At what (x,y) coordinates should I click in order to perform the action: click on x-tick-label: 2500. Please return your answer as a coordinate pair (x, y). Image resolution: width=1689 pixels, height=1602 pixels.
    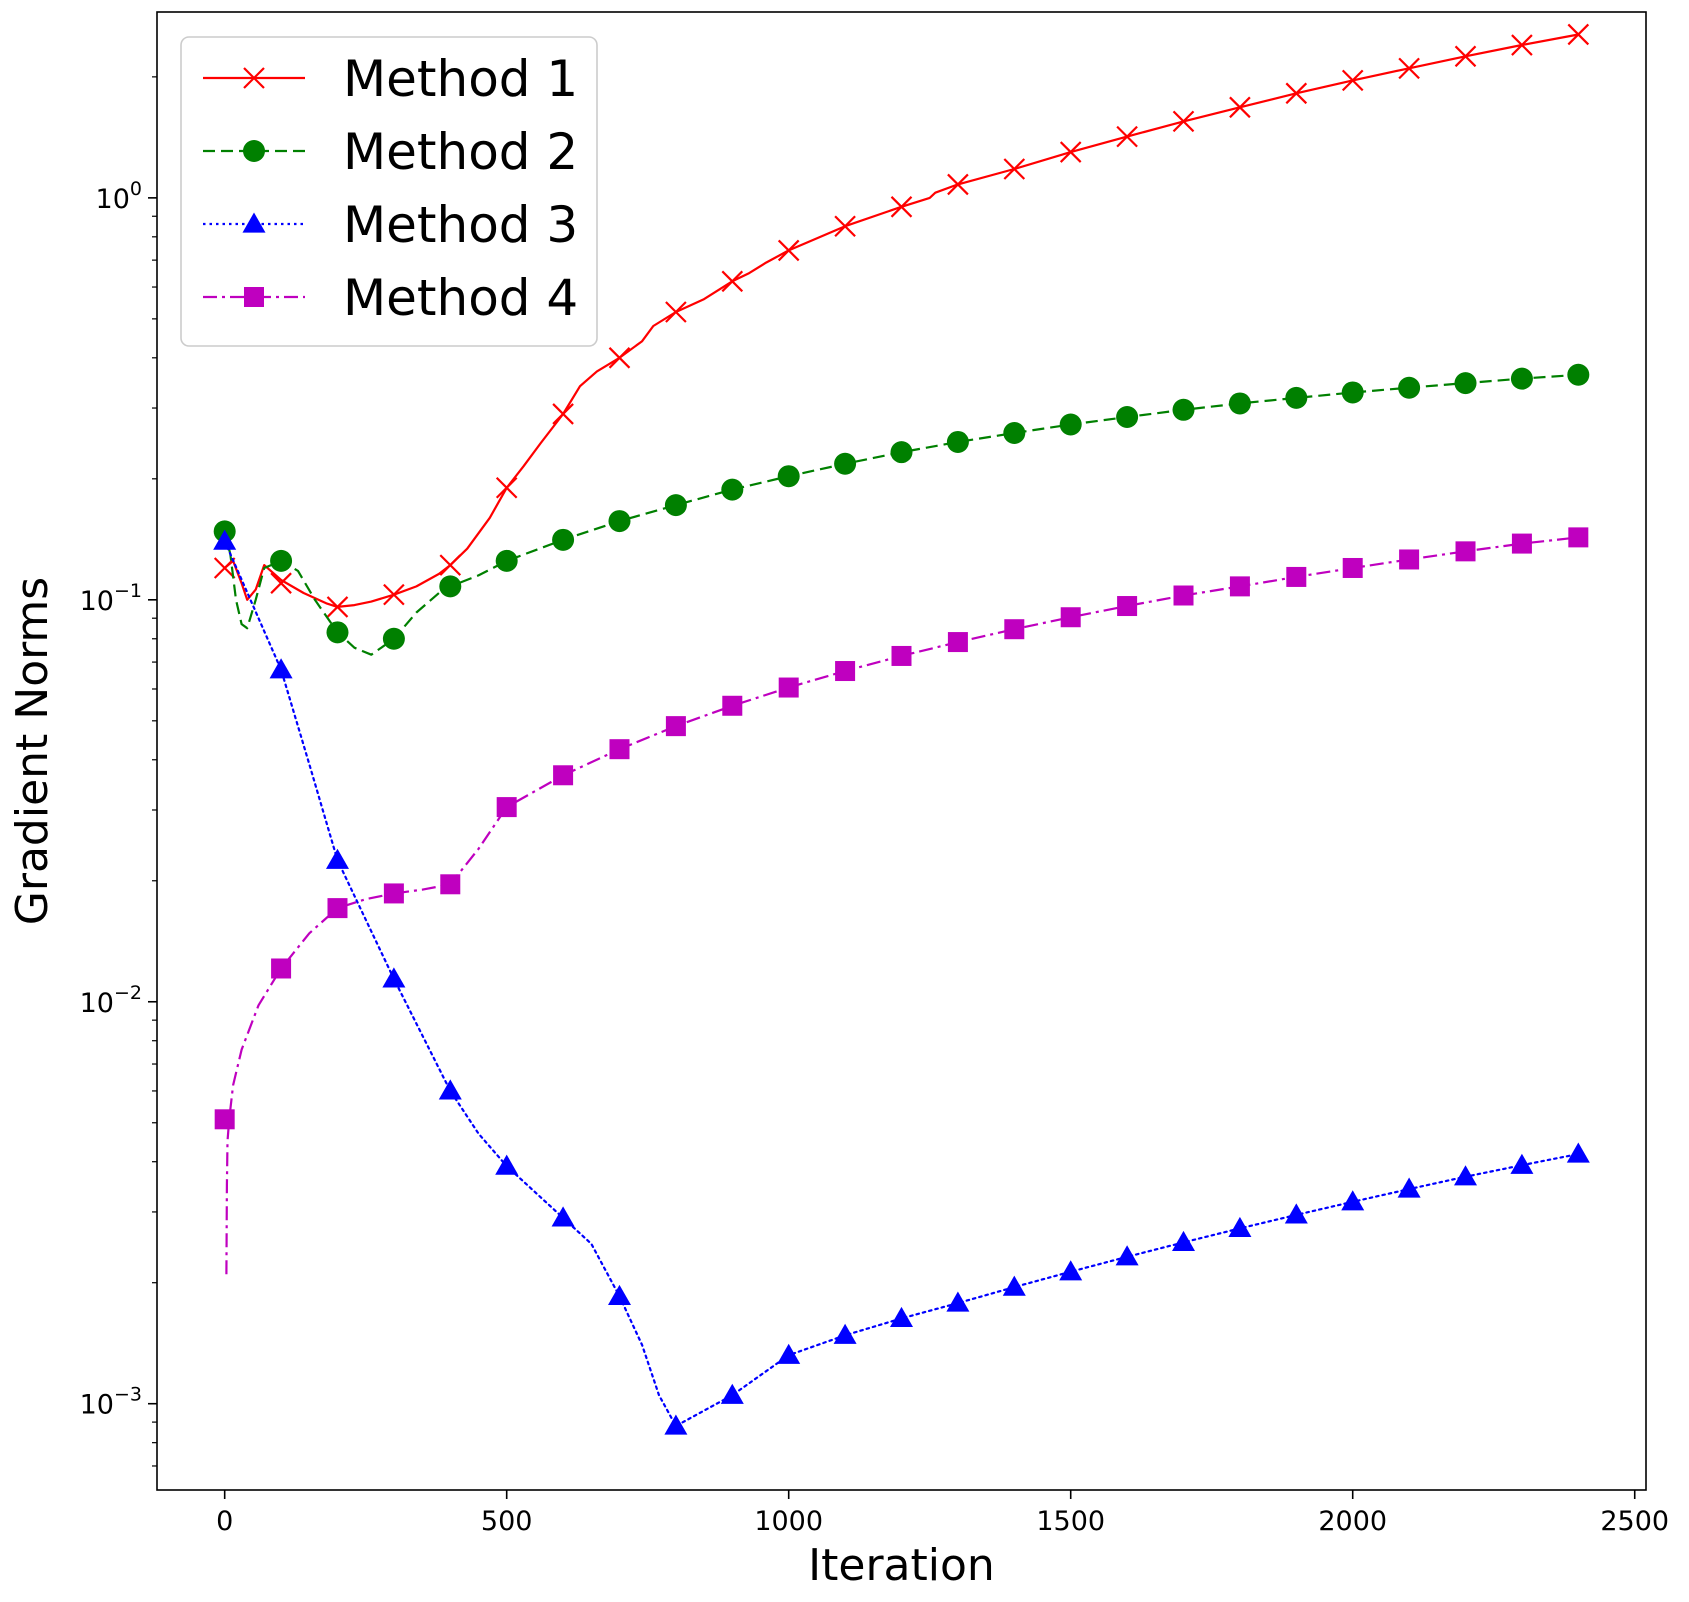
    Looking at the image, I should click on (1634, 1521).